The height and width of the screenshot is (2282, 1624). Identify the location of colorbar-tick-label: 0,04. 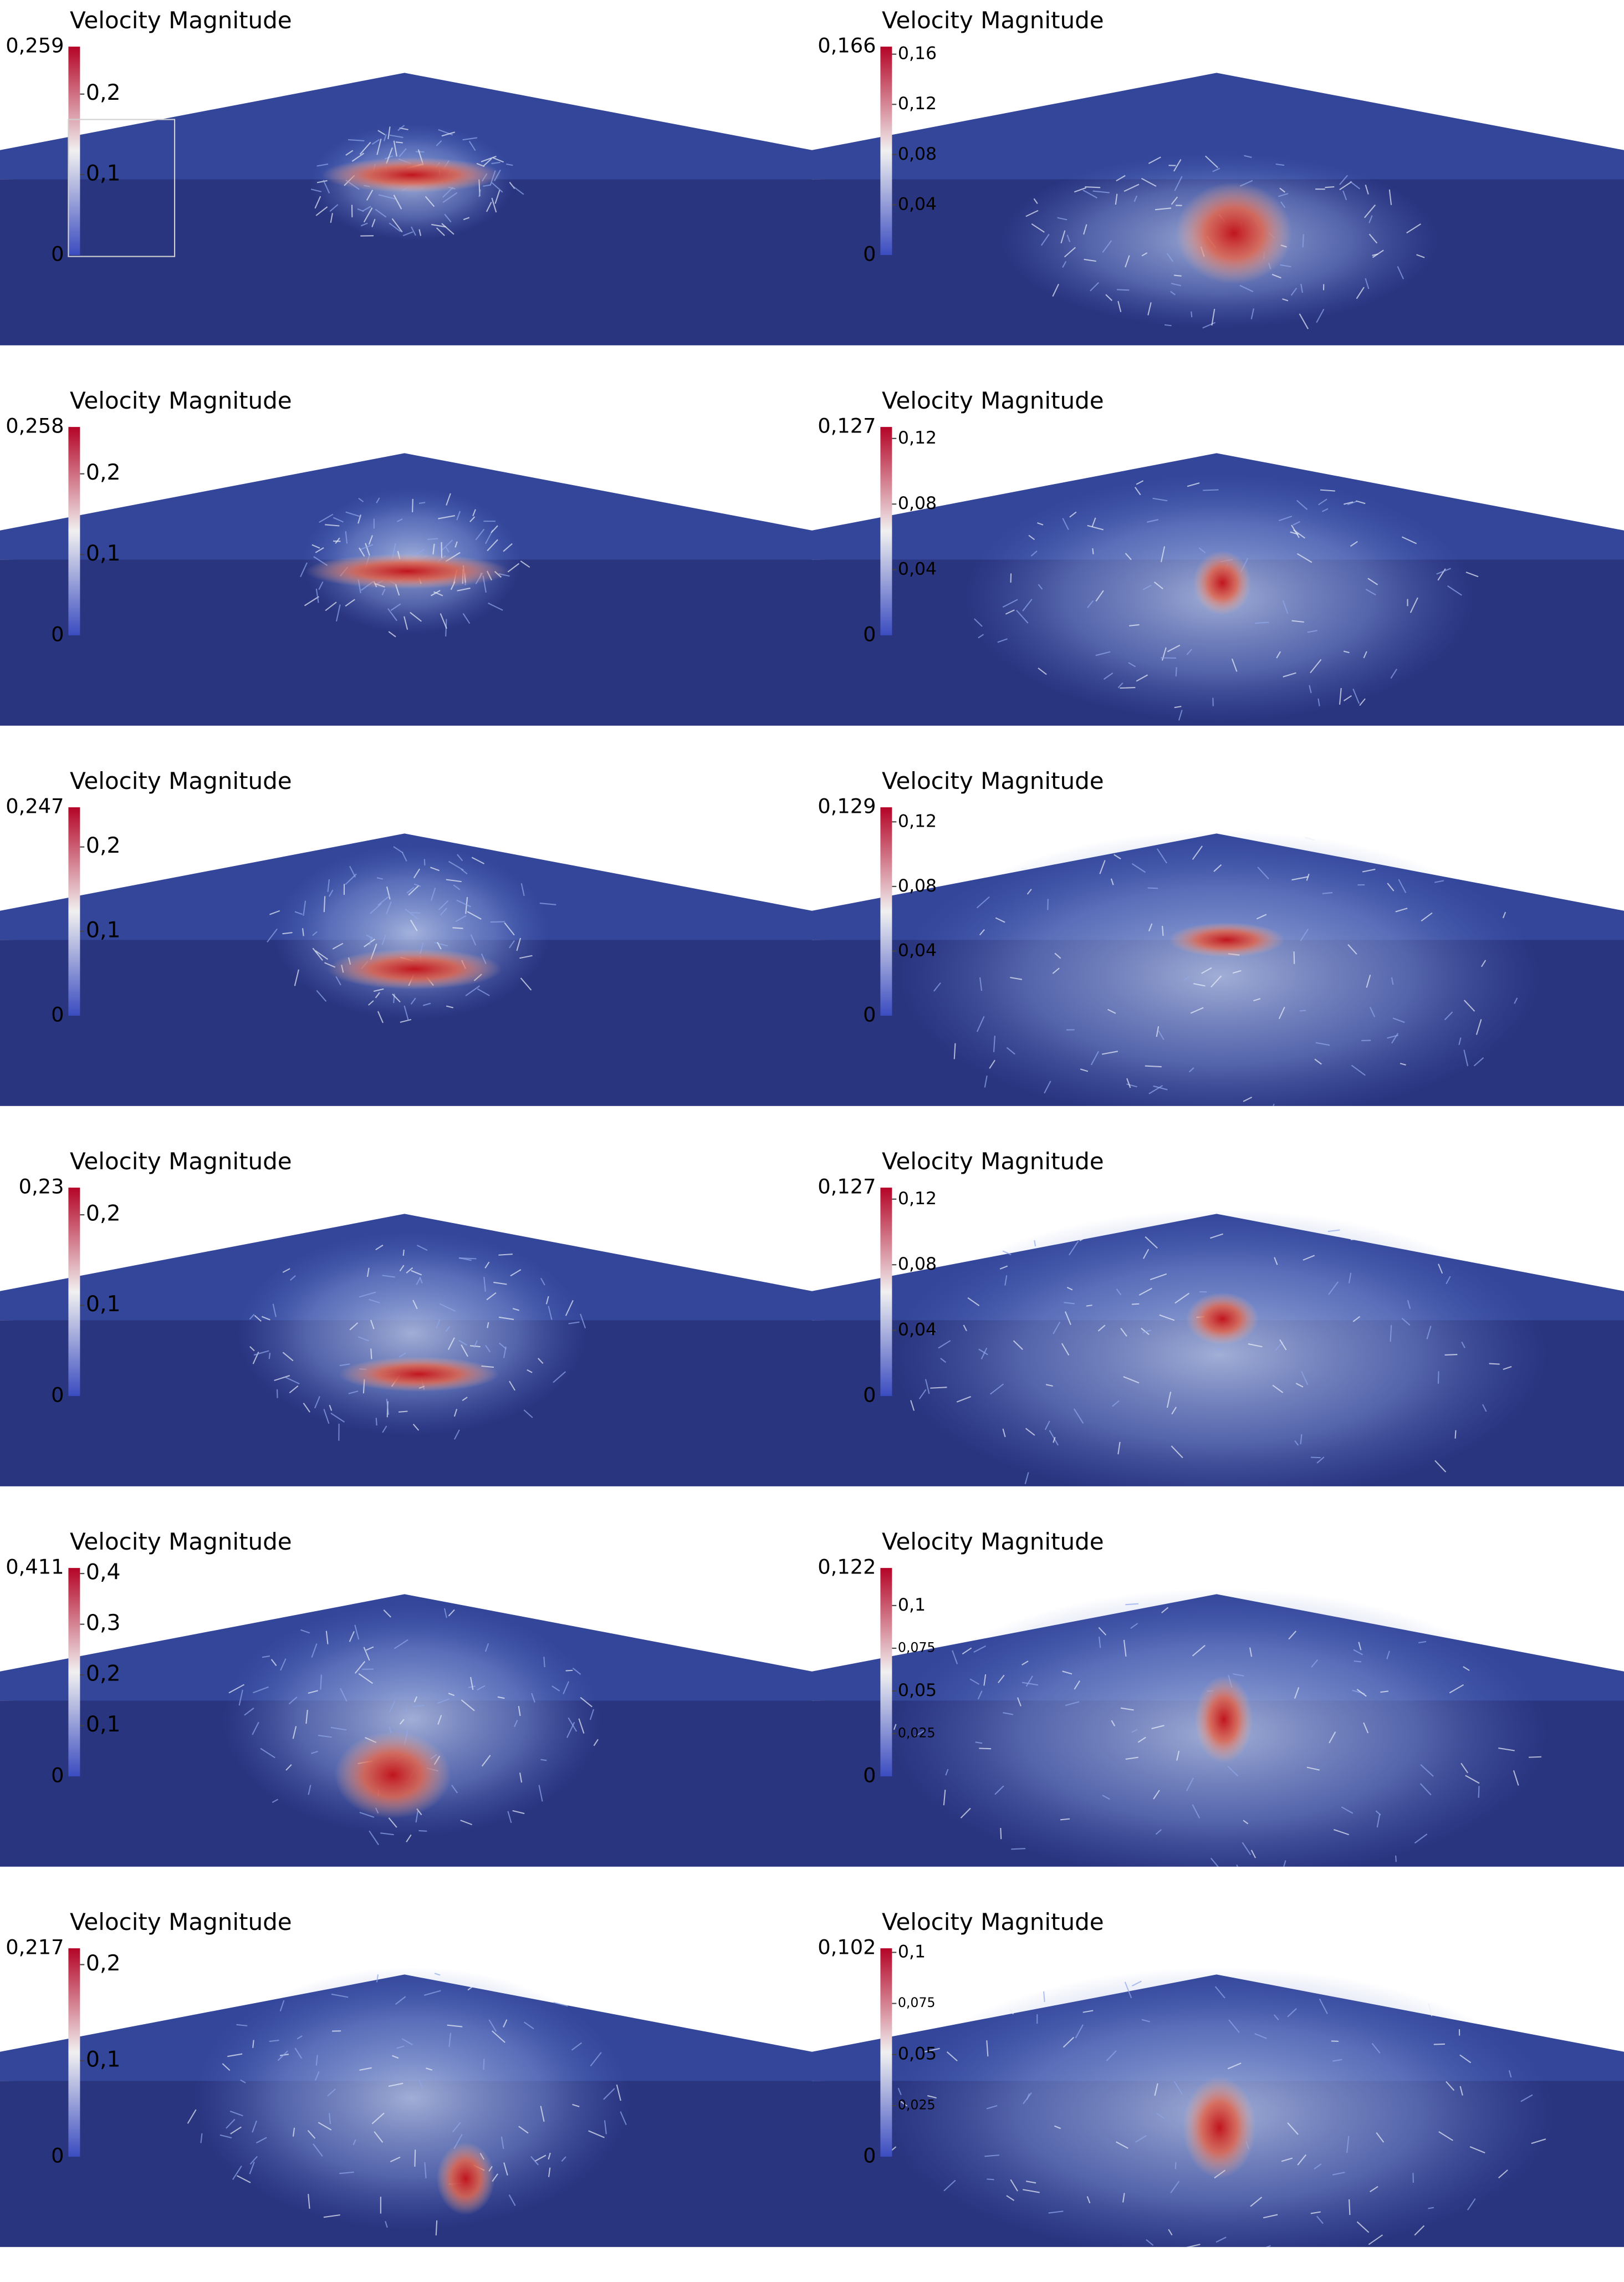
(918, 204).